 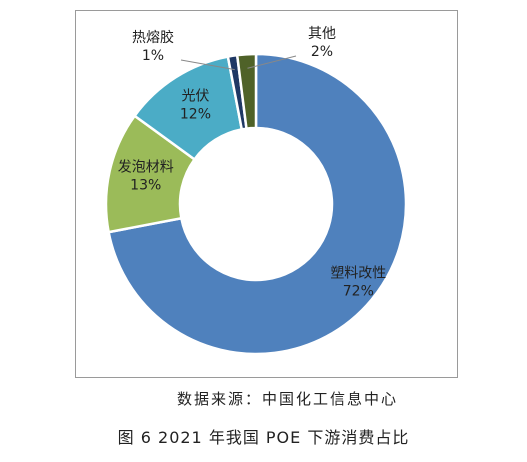 I want to click on figure-caption: 图 6 2021 年我国 POE 下游消费占比, so click(x=263, y=437).